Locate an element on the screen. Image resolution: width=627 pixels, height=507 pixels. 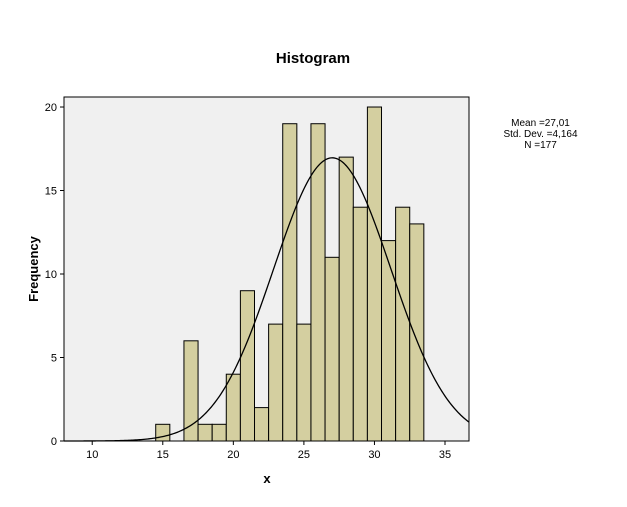
y-axis: 0 5 10 15 20 is located at coordinates (54, 275).